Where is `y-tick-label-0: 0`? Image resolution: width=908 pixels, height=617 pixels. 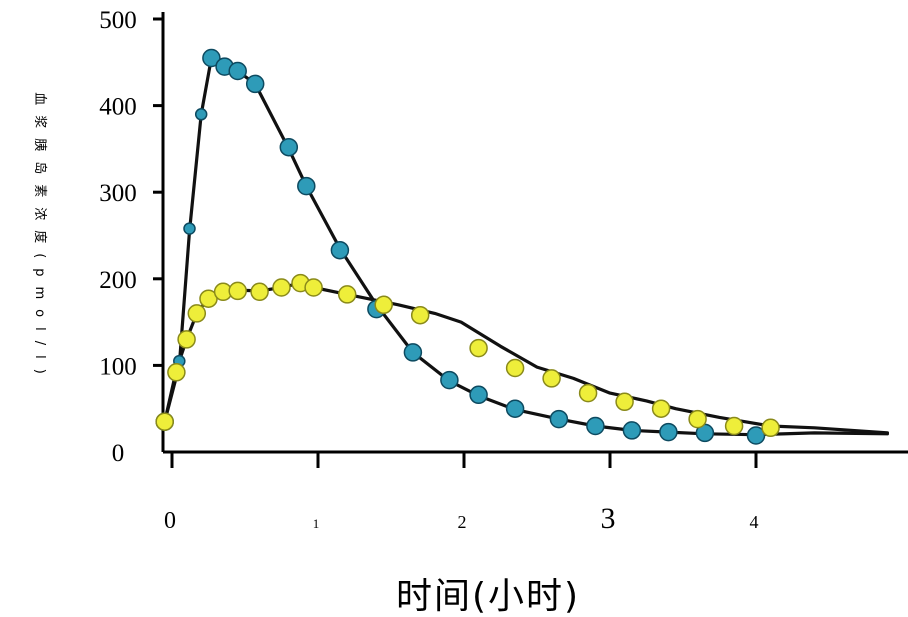 y-tick-label-0: 0 is located at coordinates (118, 453).